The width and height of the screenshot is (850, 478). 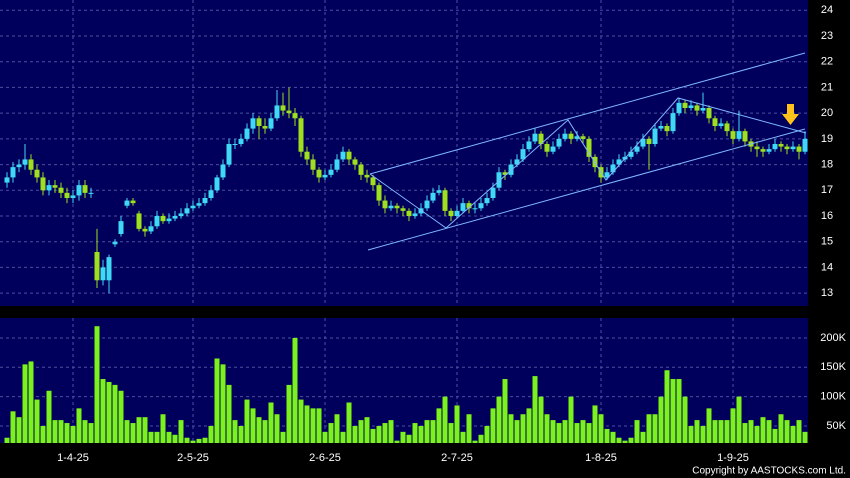 I want to click on x-tick-label: 1-9-25, so click(x=733, y=458).